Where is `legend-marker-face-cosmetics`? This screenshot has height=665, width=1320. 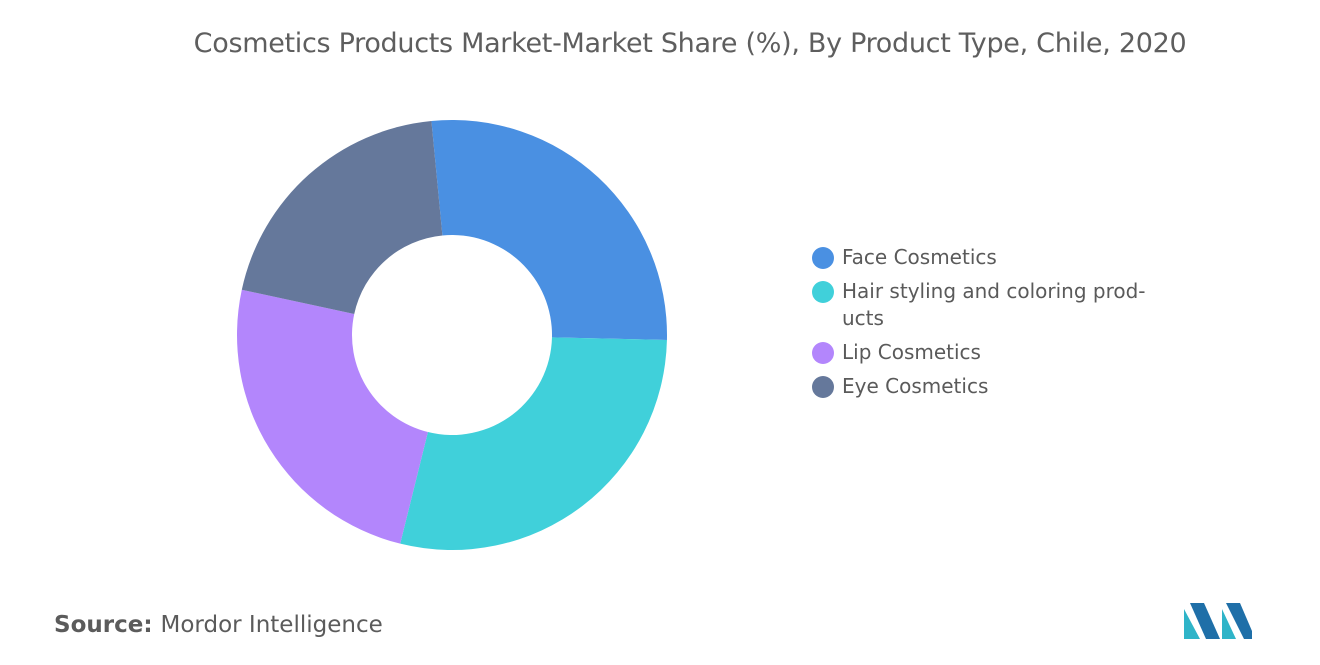
legend-marker-face-cosmetics is located at coordinates (823, 258).